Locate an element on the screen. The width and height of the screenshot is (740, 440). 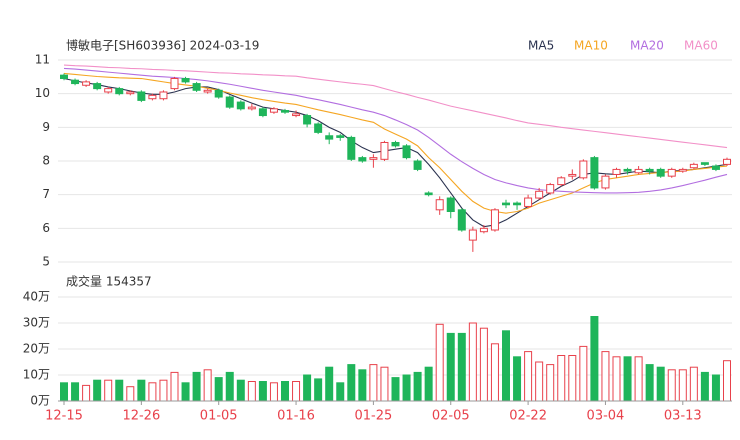
y-tick-label: 10万 is located at coordinates (36, 375).